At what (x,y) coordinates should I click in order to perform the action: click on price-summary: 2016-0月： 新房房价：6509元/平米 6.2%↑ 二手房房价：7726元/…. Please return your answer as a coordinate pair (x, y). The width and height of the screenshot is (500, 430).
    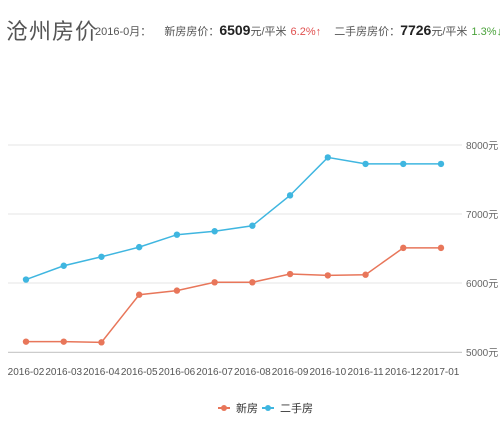
    Looking at the image, I should click on (297, 30).